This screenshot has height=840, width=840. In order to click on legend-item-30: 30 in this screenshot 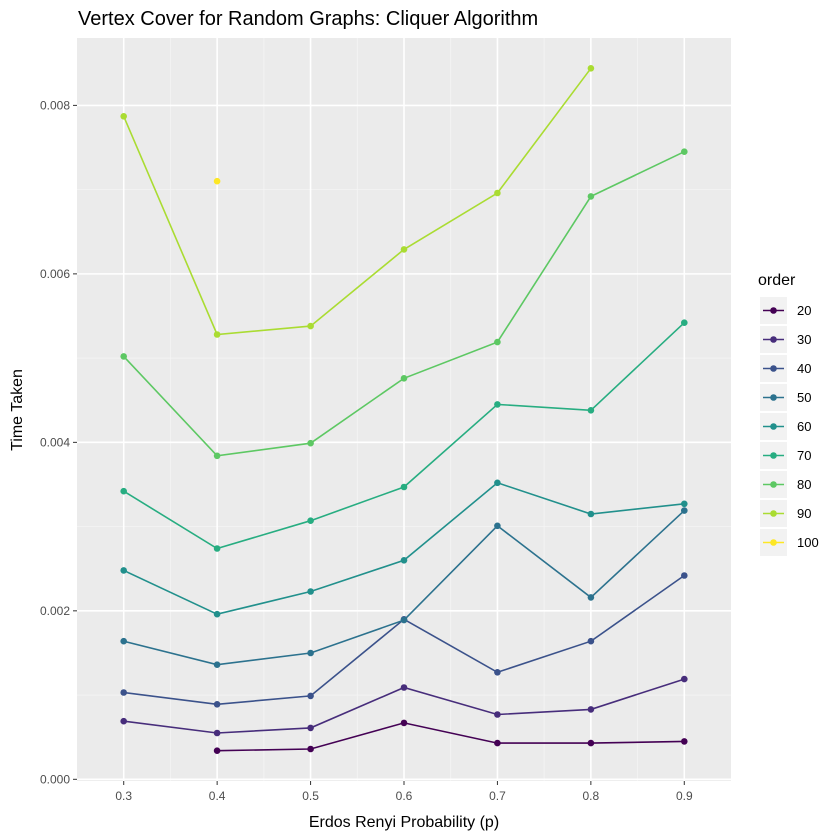, I will do `click(785, 339)`.